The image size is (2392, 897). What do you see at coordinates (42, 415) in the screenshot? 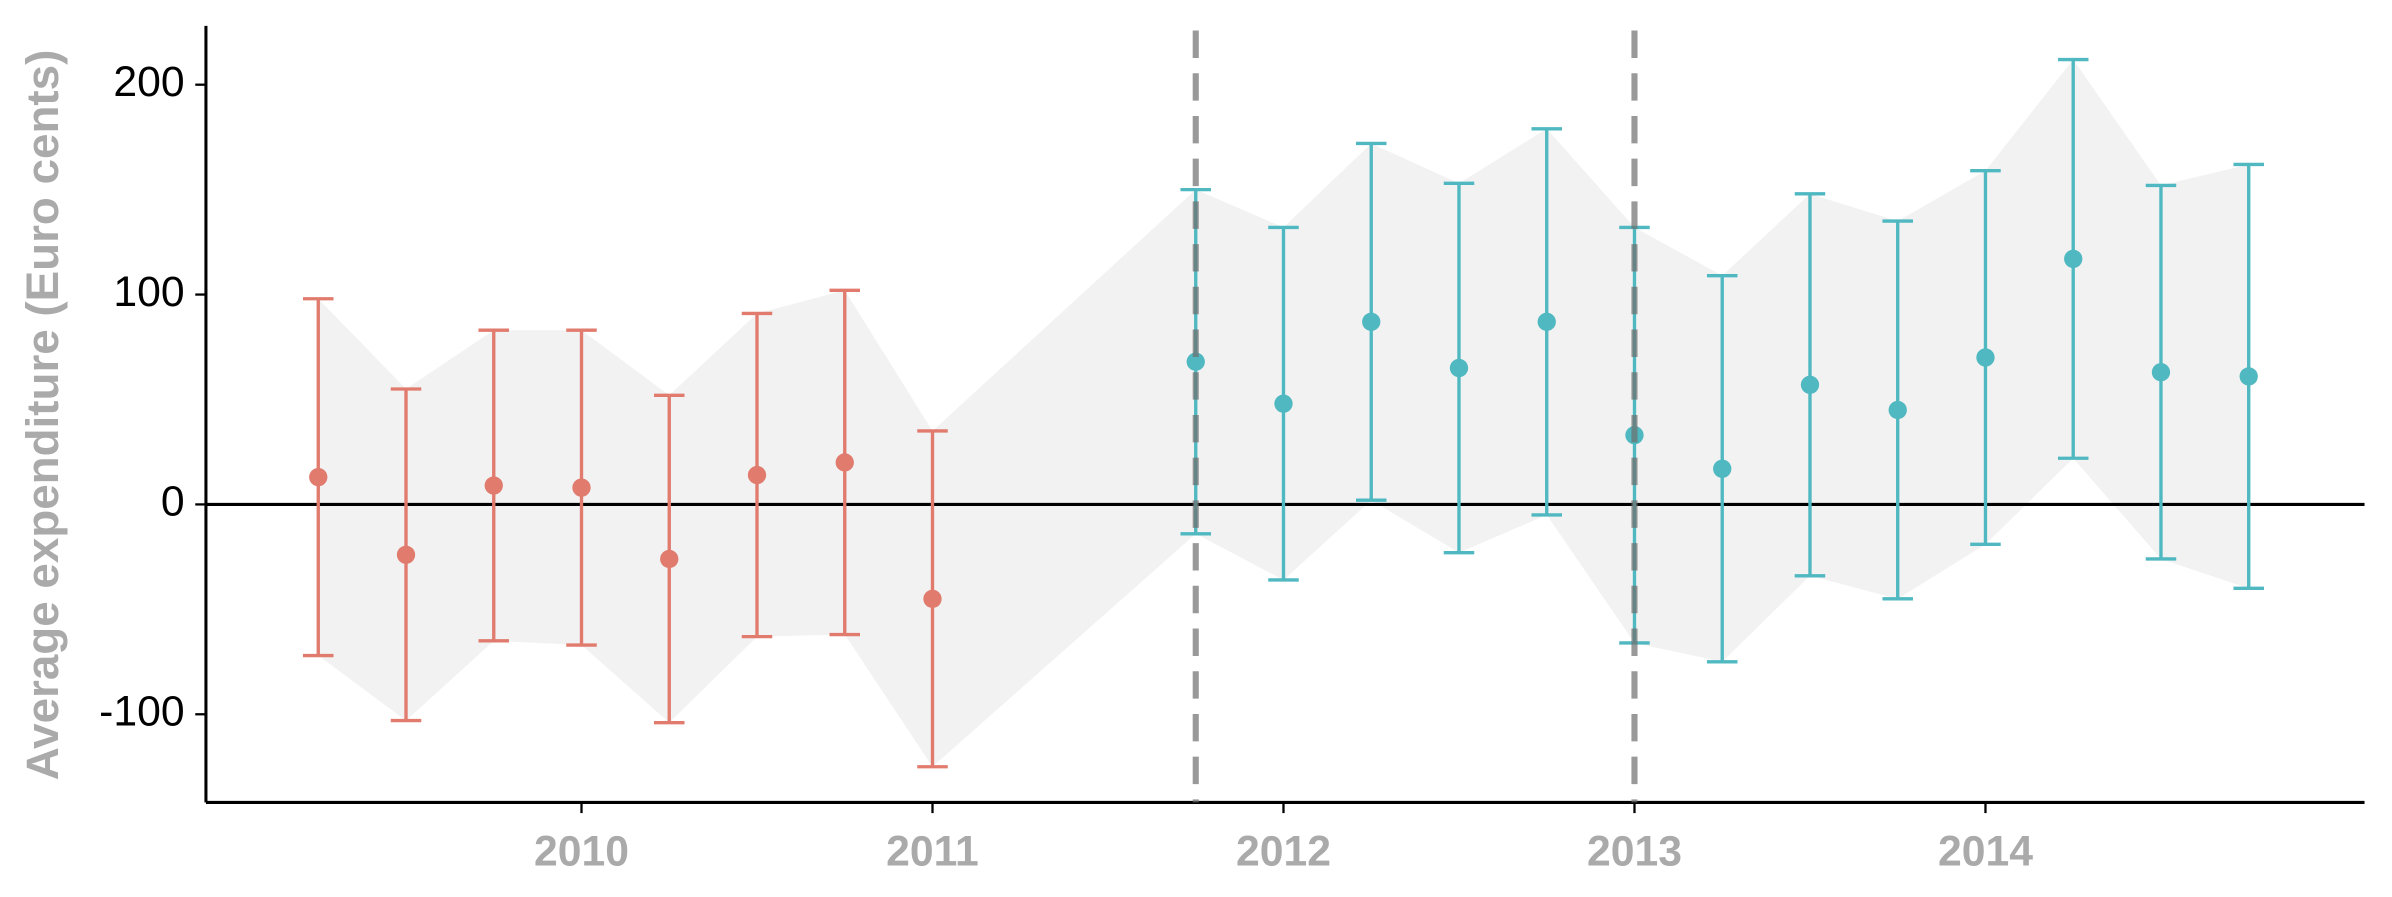
I see `y-axis-title: Average expenditure (Euro cents)` at bounding box center [42, 415].